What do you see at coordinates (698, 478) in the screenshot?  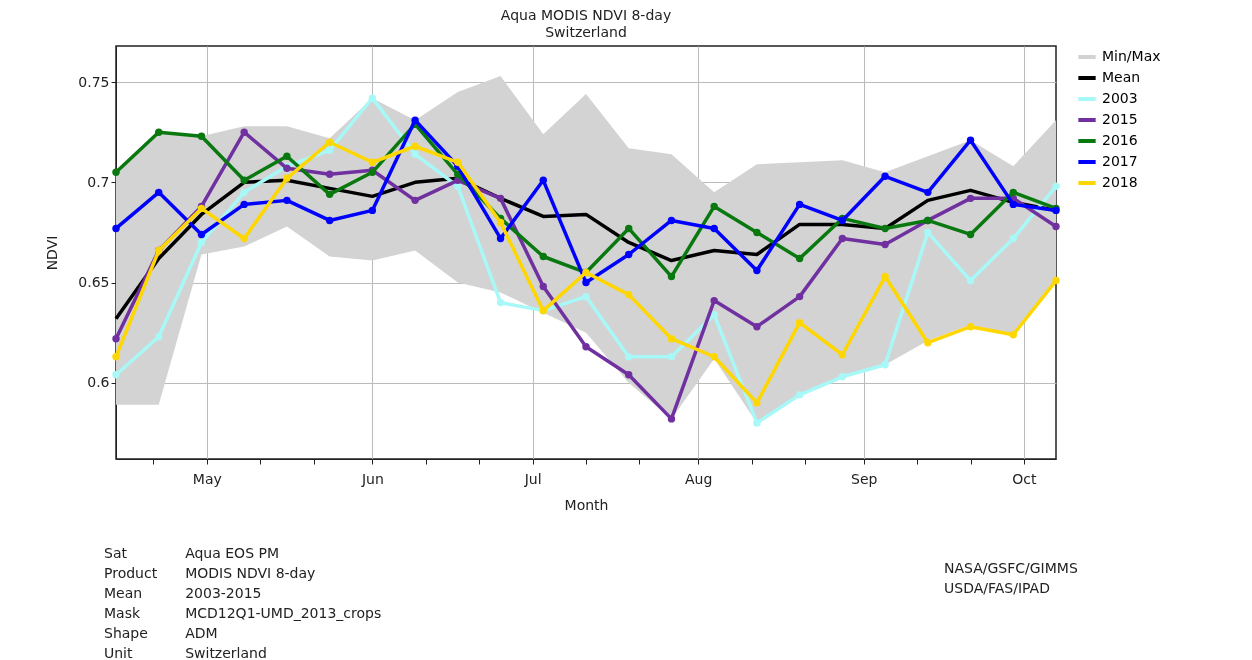 I see `x-tick-label: Aug` at bounding box center [698, 478].